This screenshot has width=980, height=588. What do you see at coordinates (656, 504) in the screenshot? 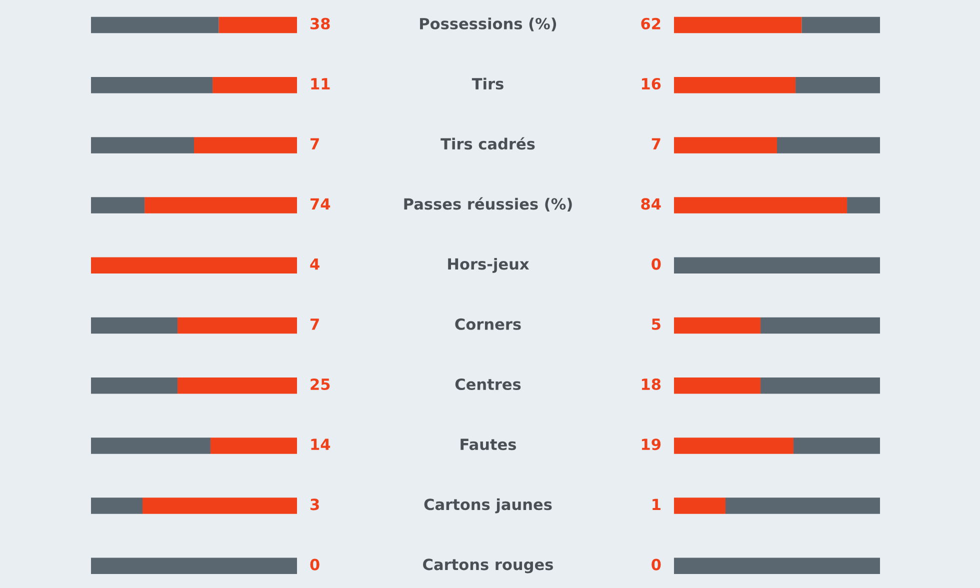
I see `text: 1` at bounding box center [656, 504].